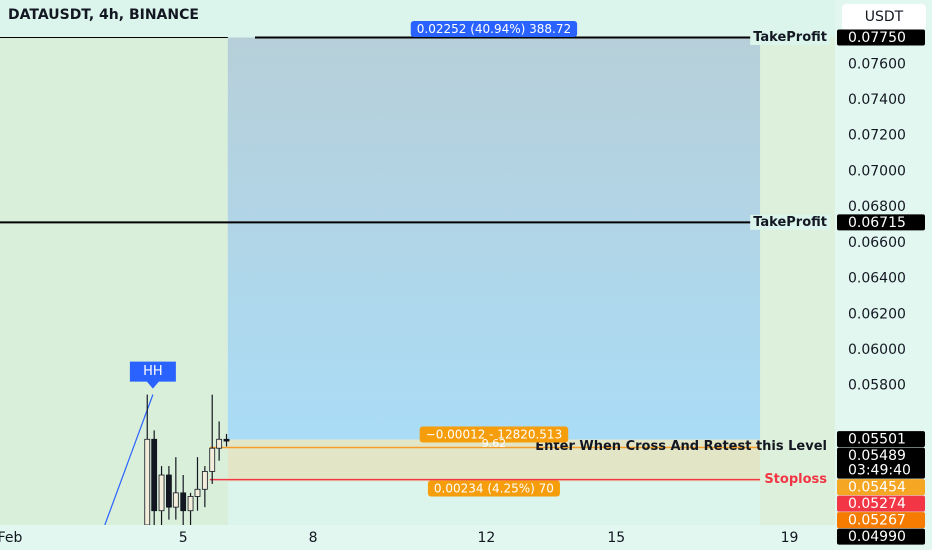 This screenshot has height=550, width=932. What do you see at coordinates (877, 279) in the screenshot?
I see `y-tick-label: 0.06400` at bounding box center [877, 279].